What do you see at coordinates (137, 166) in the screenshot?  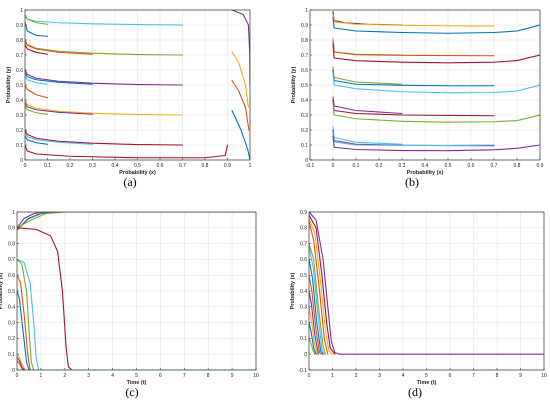 I see `x-tick-label: 0.5` at bounding box center [137, 166].